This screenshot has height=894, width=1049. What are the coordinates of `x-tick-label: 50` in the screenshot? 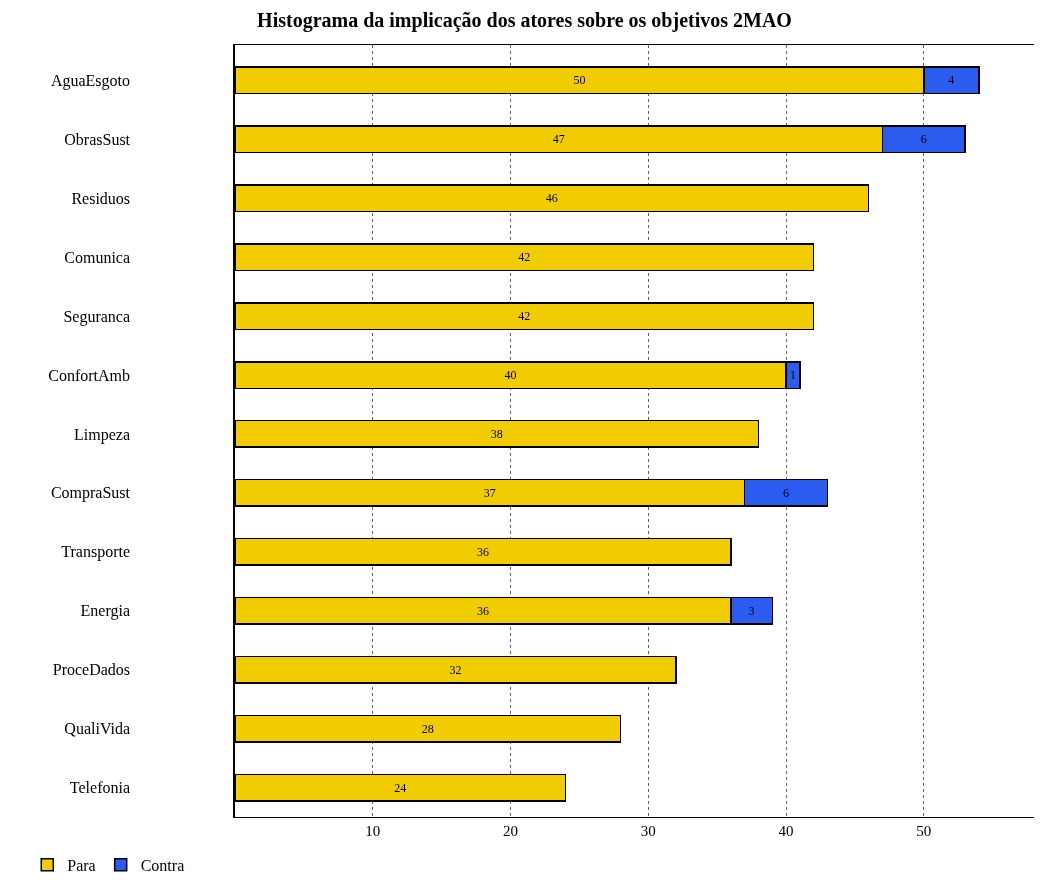 It's located at (924, 831).